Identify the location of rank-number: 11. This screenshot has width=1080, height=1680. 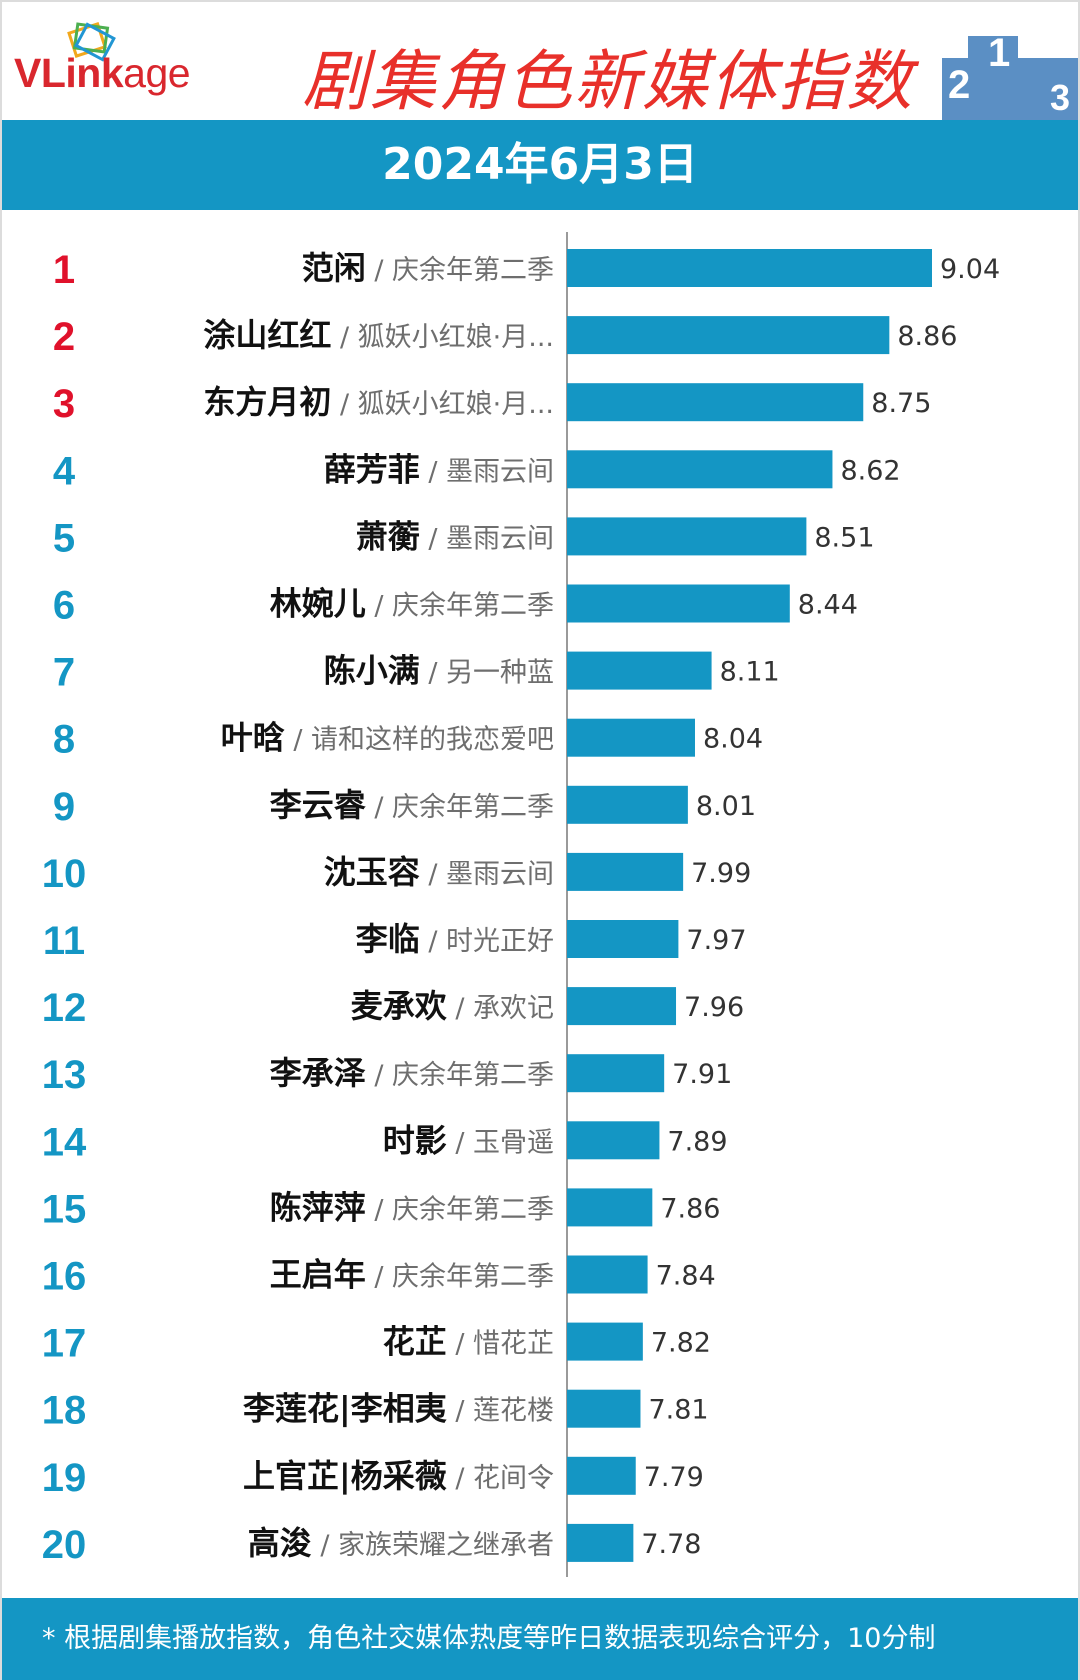
(64, 941).